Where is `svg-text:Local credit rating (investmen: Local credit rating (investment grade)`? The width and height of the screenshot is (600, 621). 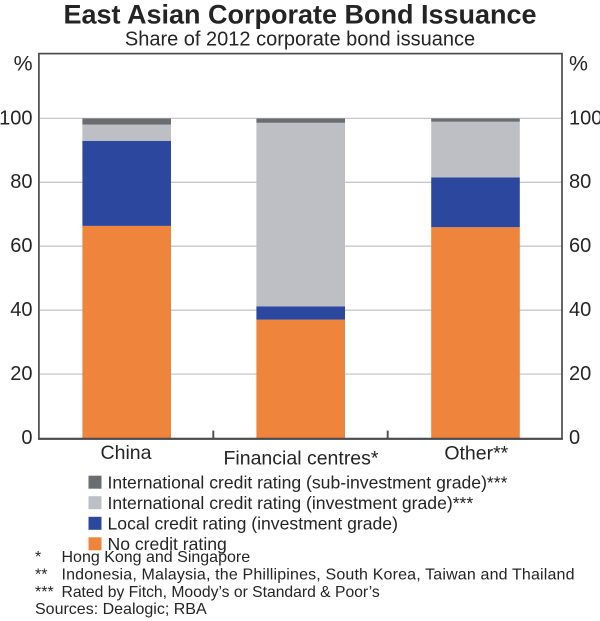
svg-text:Local credit rating (investmen: Local credit rating (investment grade) is located at coordinates (253, 524).